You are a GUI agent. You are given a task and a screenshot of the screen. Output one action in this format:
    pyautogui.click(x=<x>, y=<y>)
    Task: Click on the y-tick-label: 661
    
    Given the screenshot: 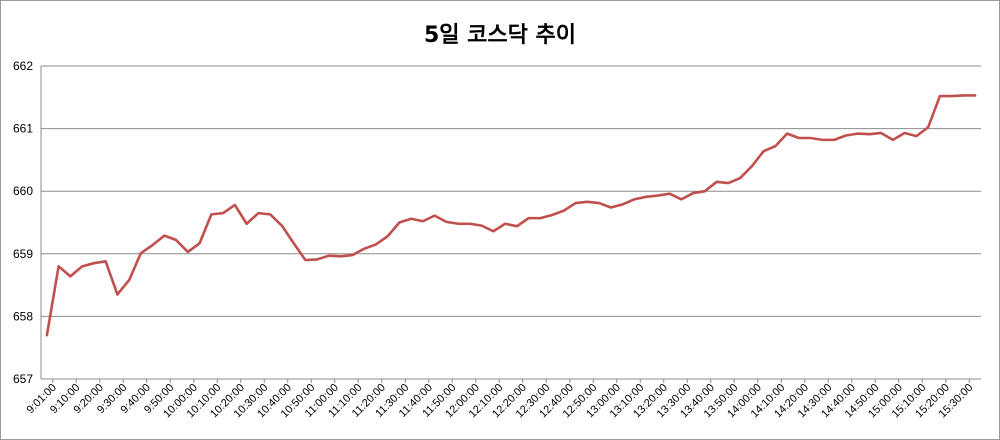 What is the action you would take?
    pyautogui.click(x=23, y=129)
    